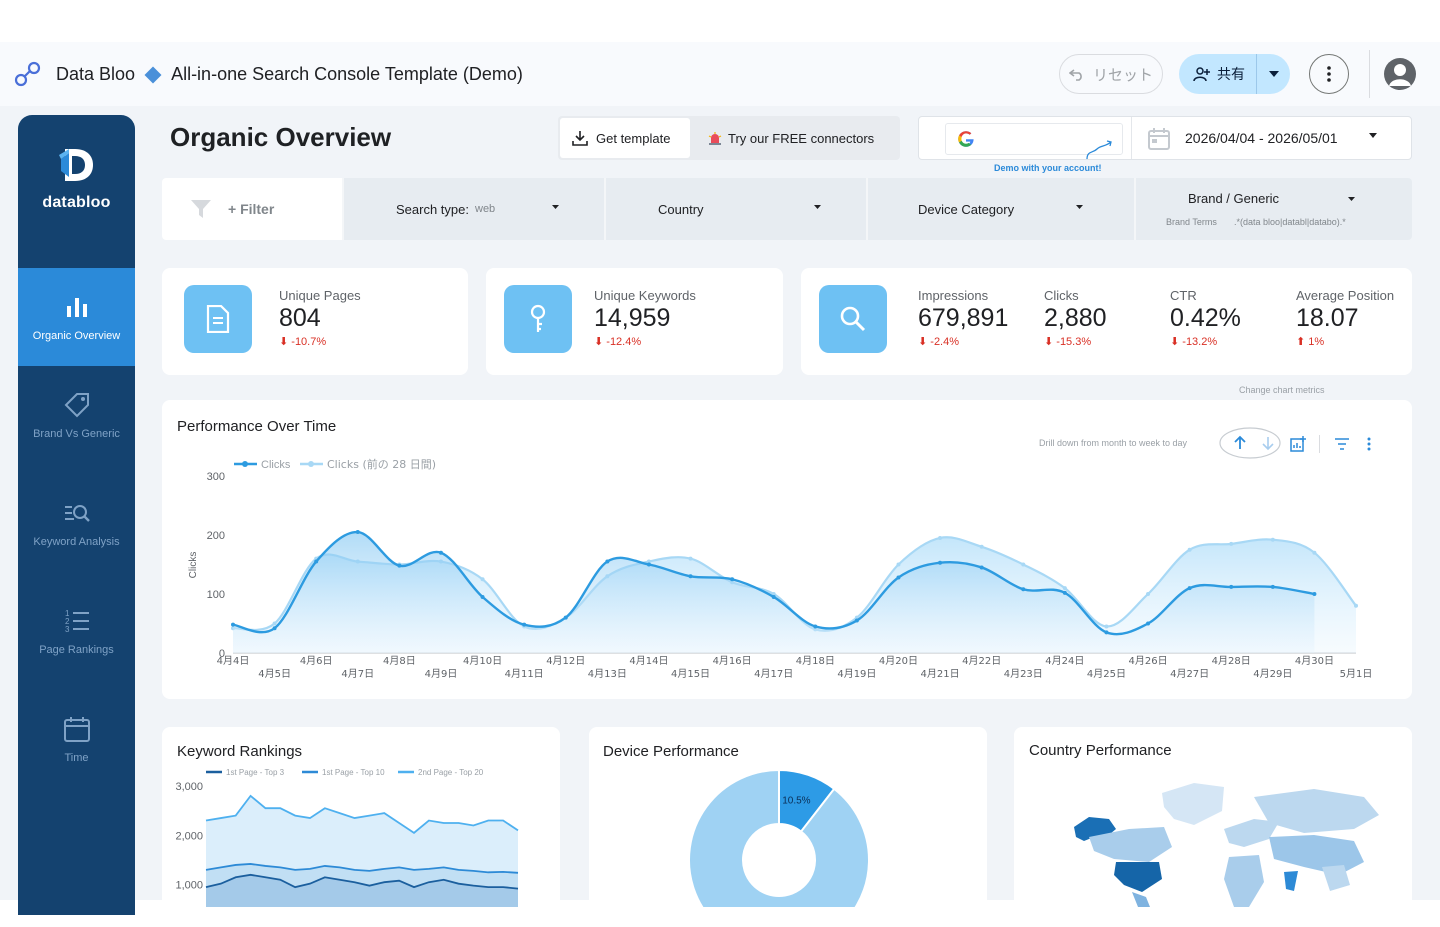 The height and width of the screenshot is (927, 1440). I want to click on reset-button: リセット, so click(1111, 74).